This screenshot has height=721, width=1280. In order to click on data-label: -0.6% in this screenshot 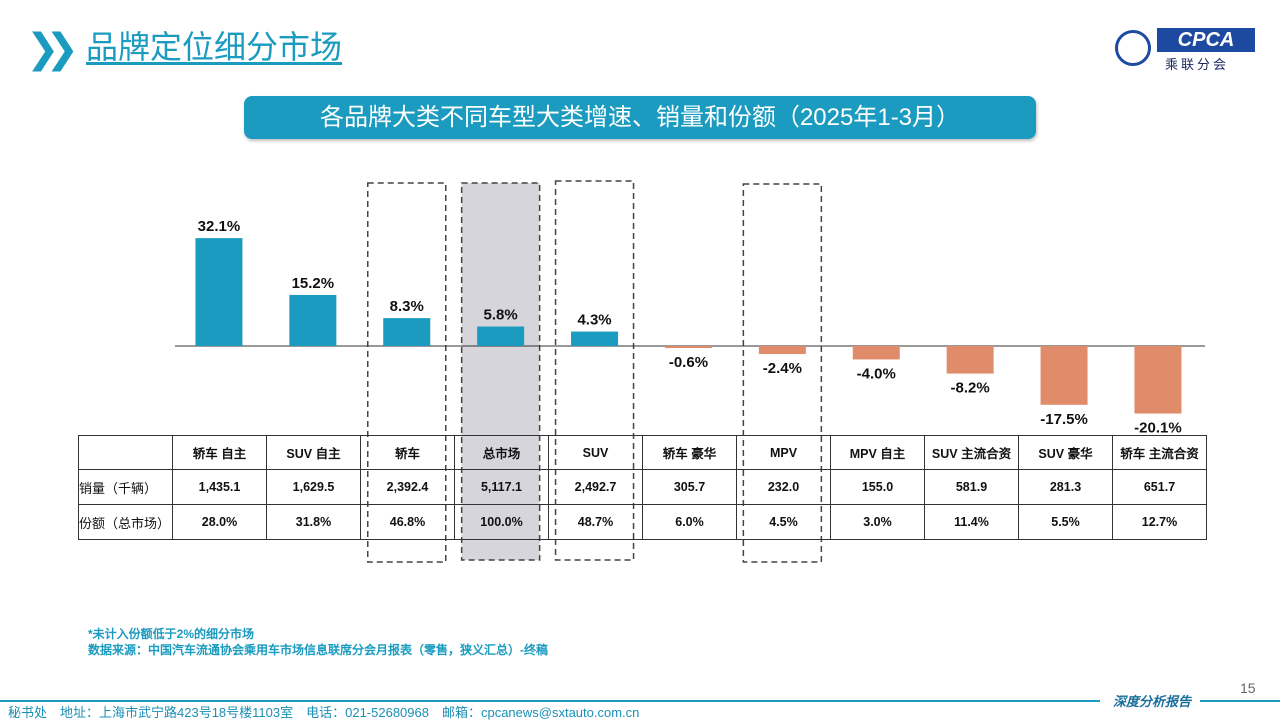, I will do `click(688, 362)`.